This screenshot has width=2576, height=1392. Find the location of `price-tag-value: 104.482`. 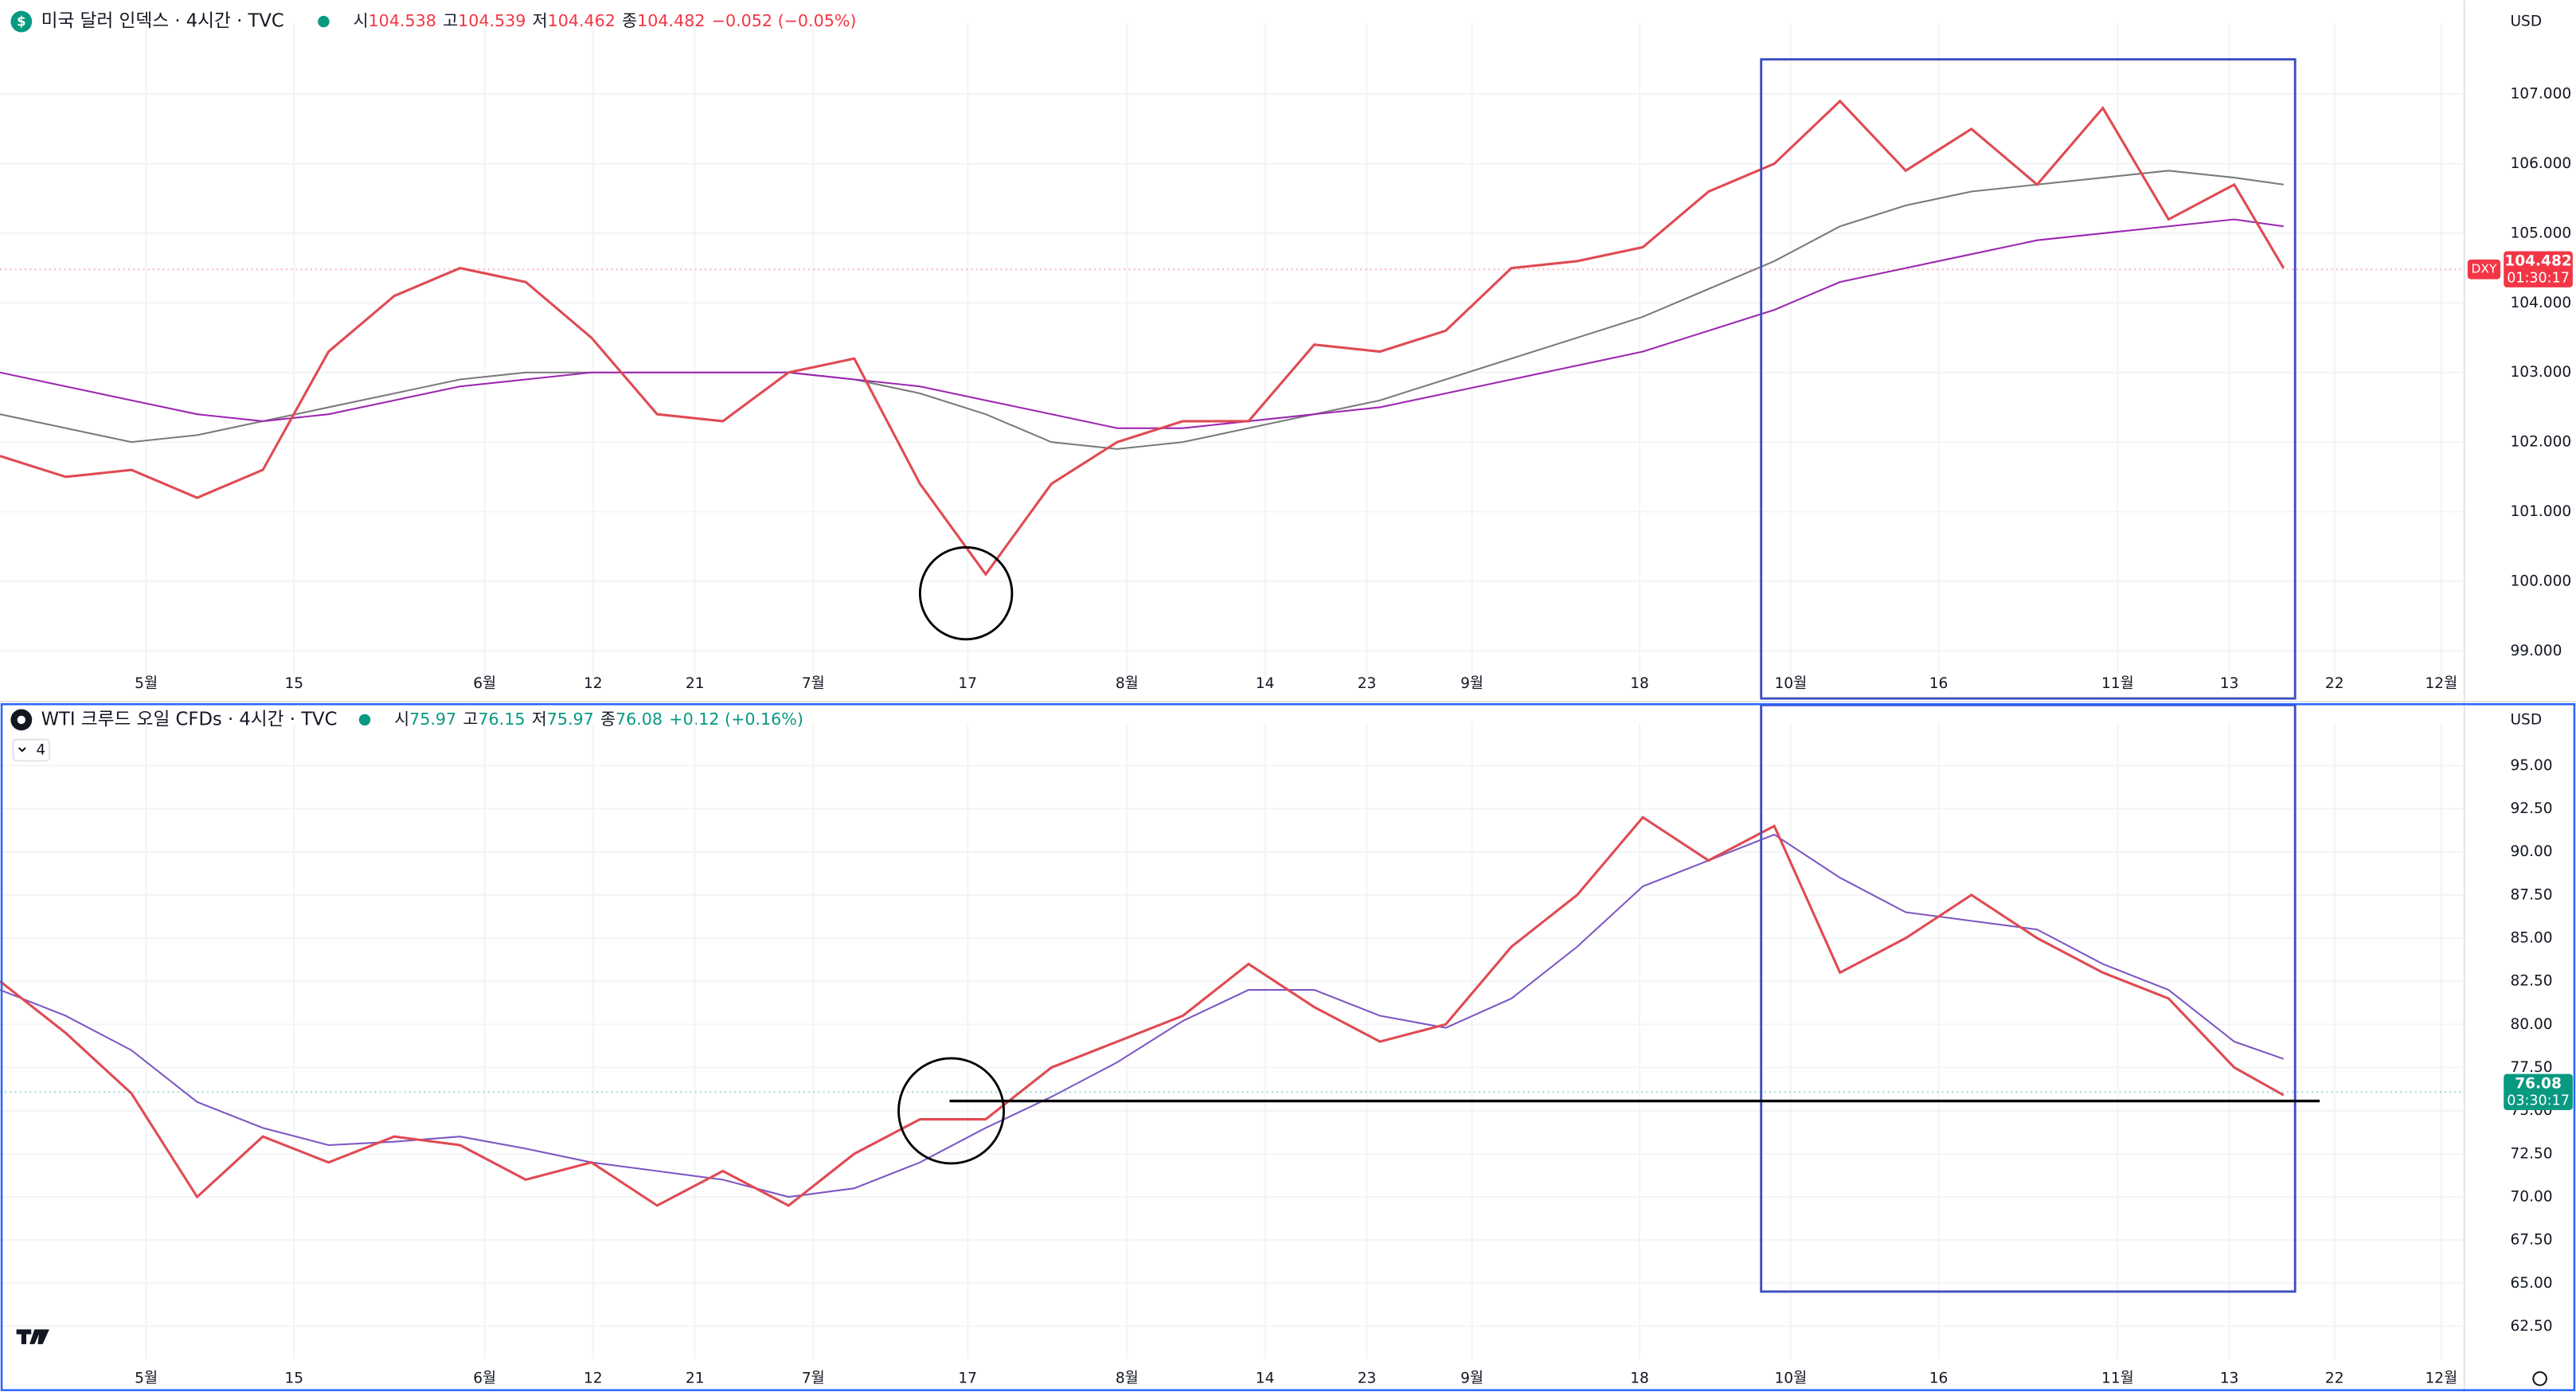

price-tag-value: 104.482 is located at coordinates (2538, 260).